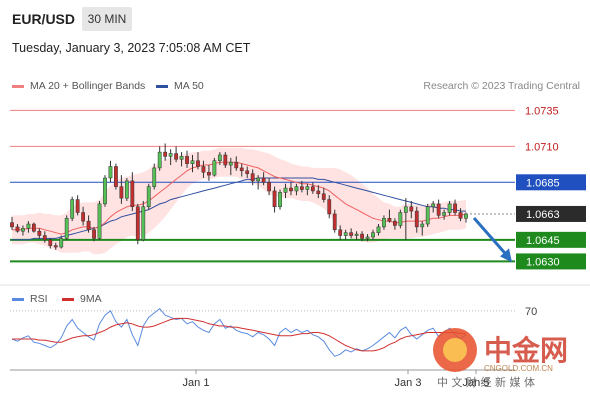 The image size is (590, 400). I want to click on legend-ma20: MA 20 + Bollinger Bands, so click(78, 86).